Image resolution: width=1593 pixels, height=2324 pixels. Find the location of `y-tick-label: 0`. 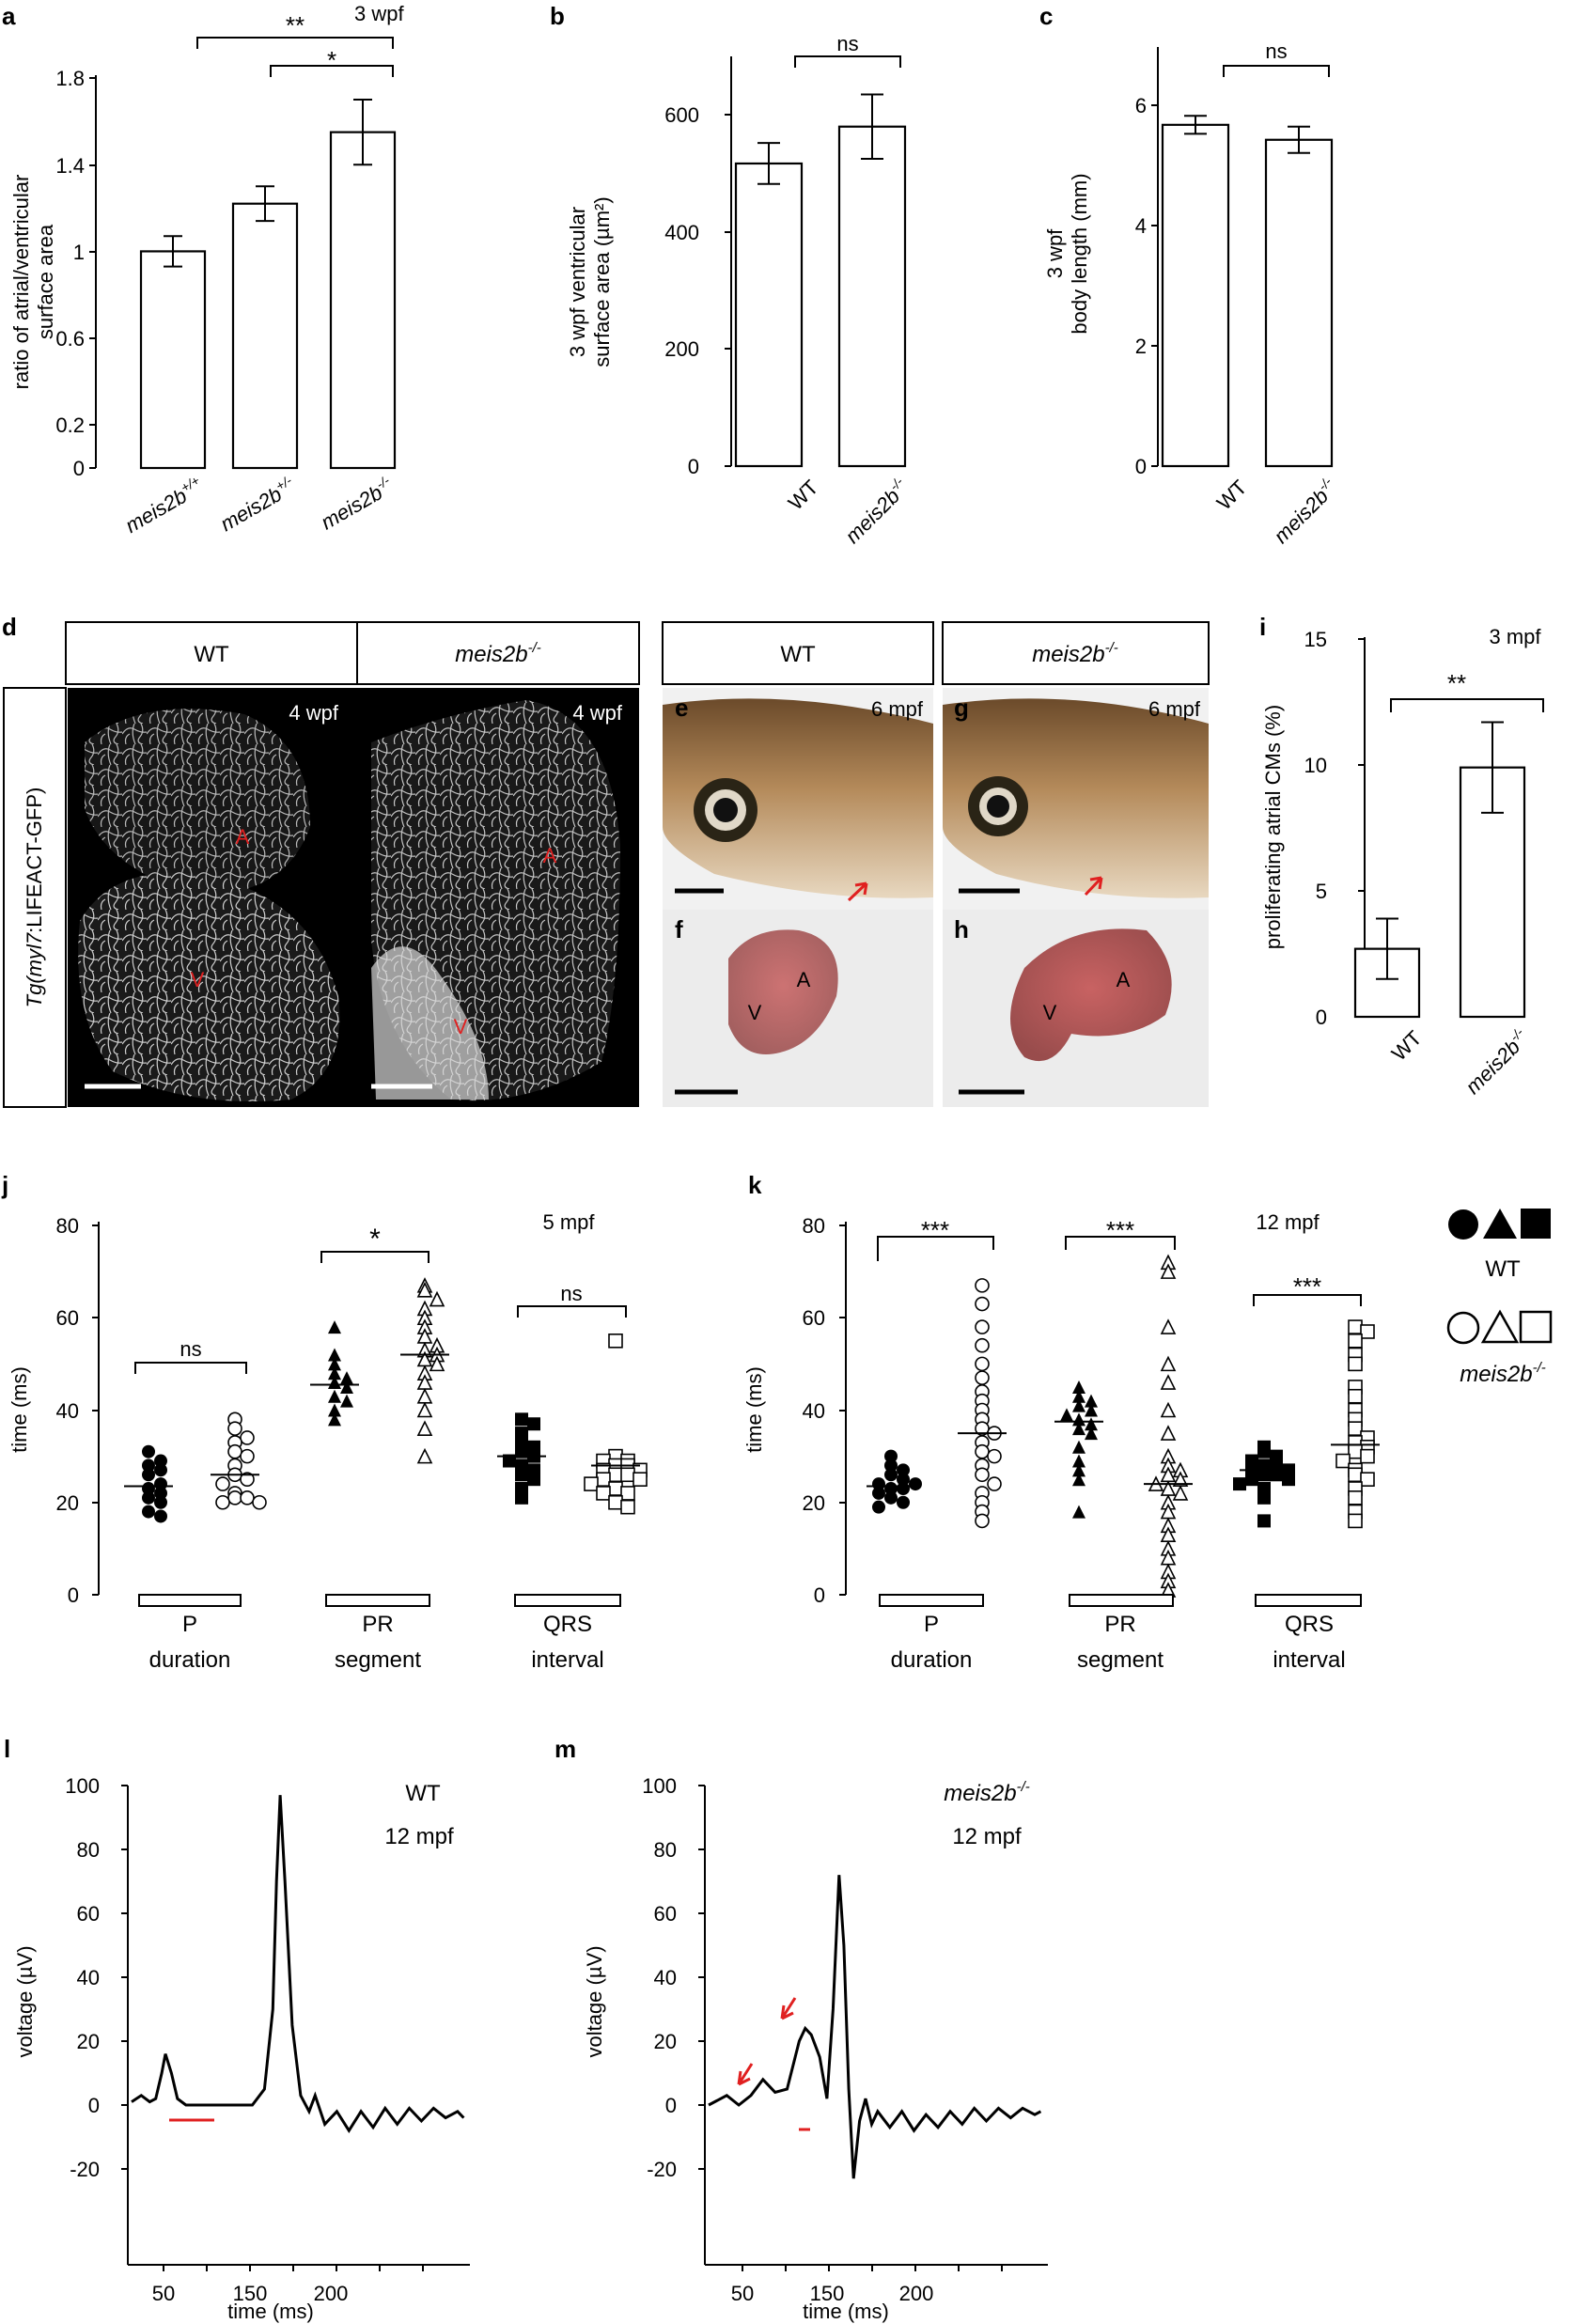

y-tick-label: 0 is located at coordinates (693, 466).